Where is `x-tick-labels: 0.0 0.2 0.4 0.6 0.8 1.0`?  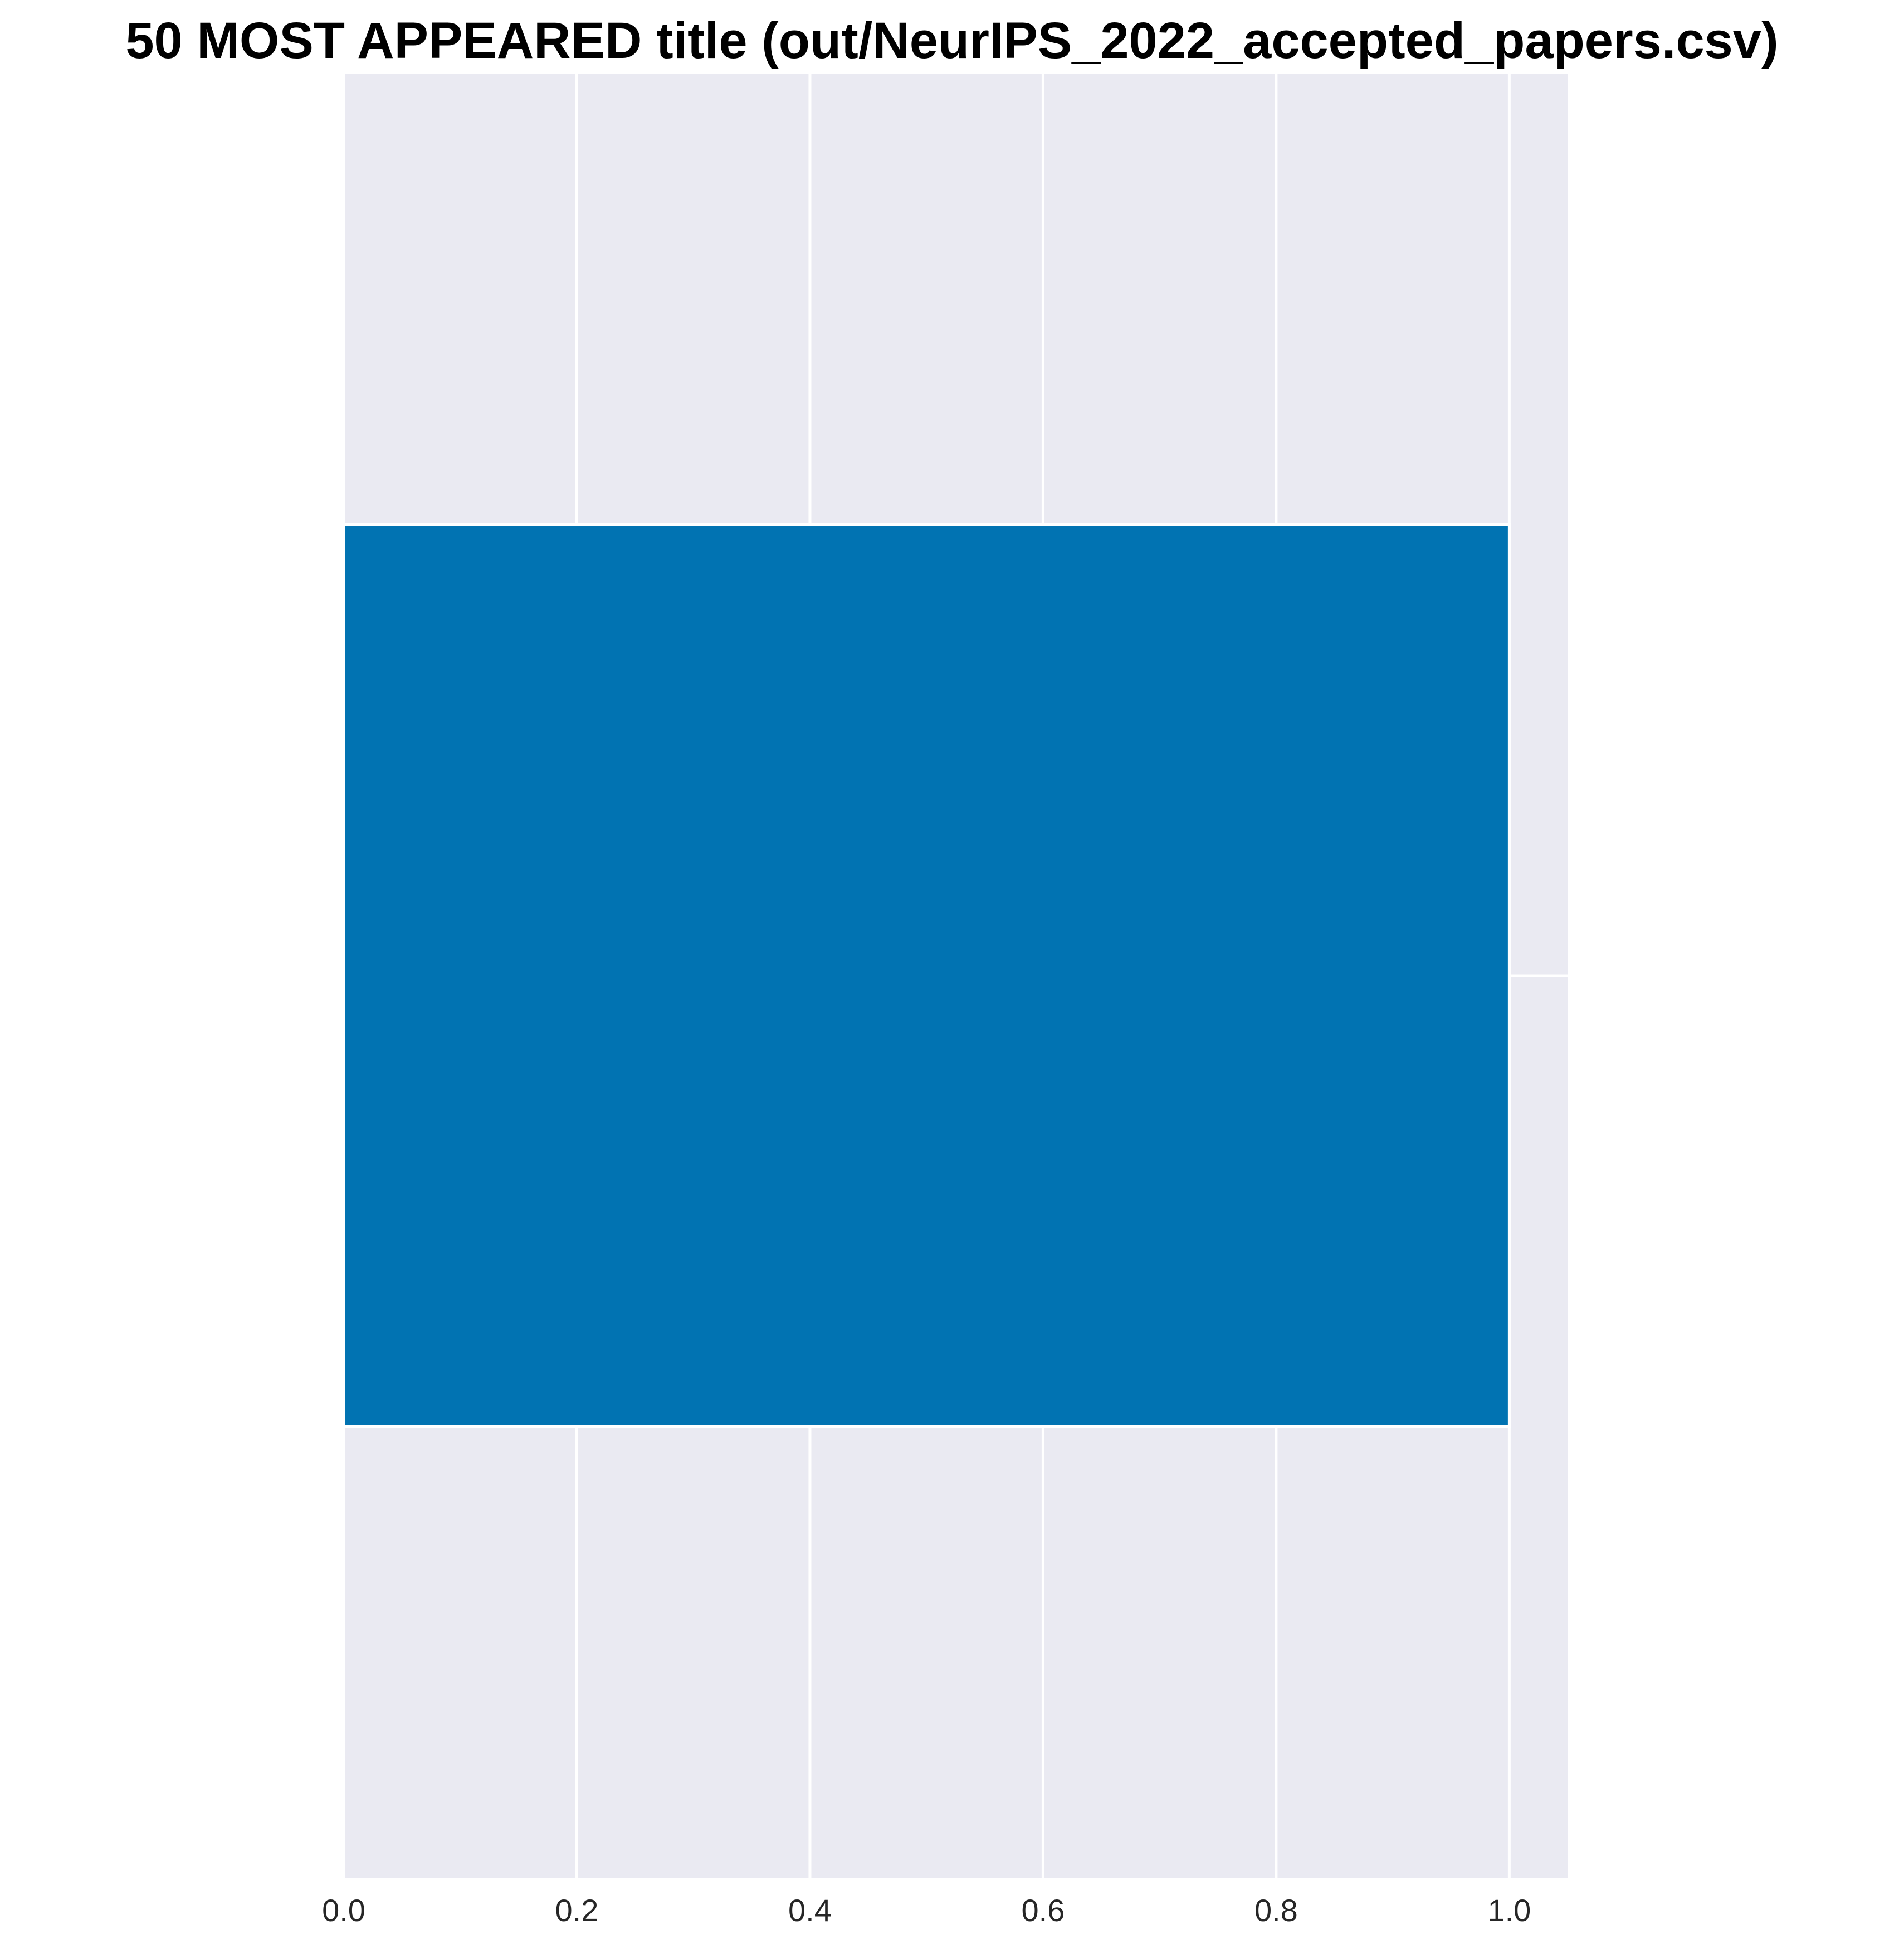
x-tick-labels: 0.0 0.2 0.4 0.6 0.8 1.0 is located at coordinates (926, 1910).